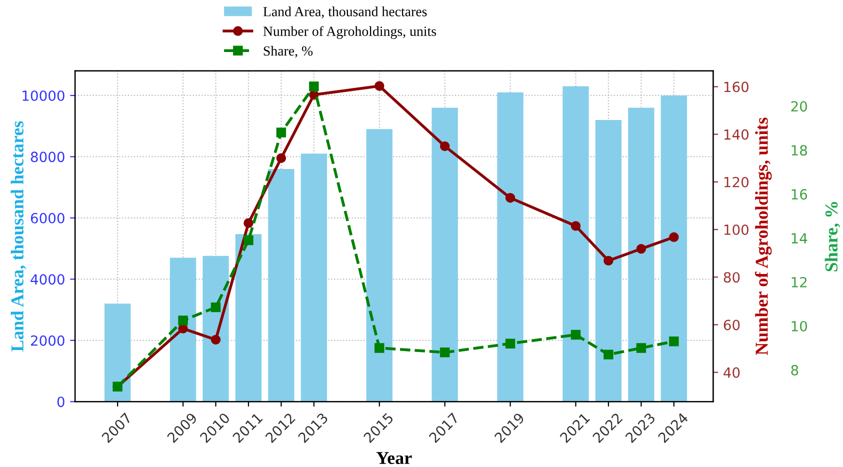 The image size is (843, 467). What do you see at coordinates (736, 182) in the screenshot?
I see `y2-tick-label: 120` at bounding box center [736, 182].